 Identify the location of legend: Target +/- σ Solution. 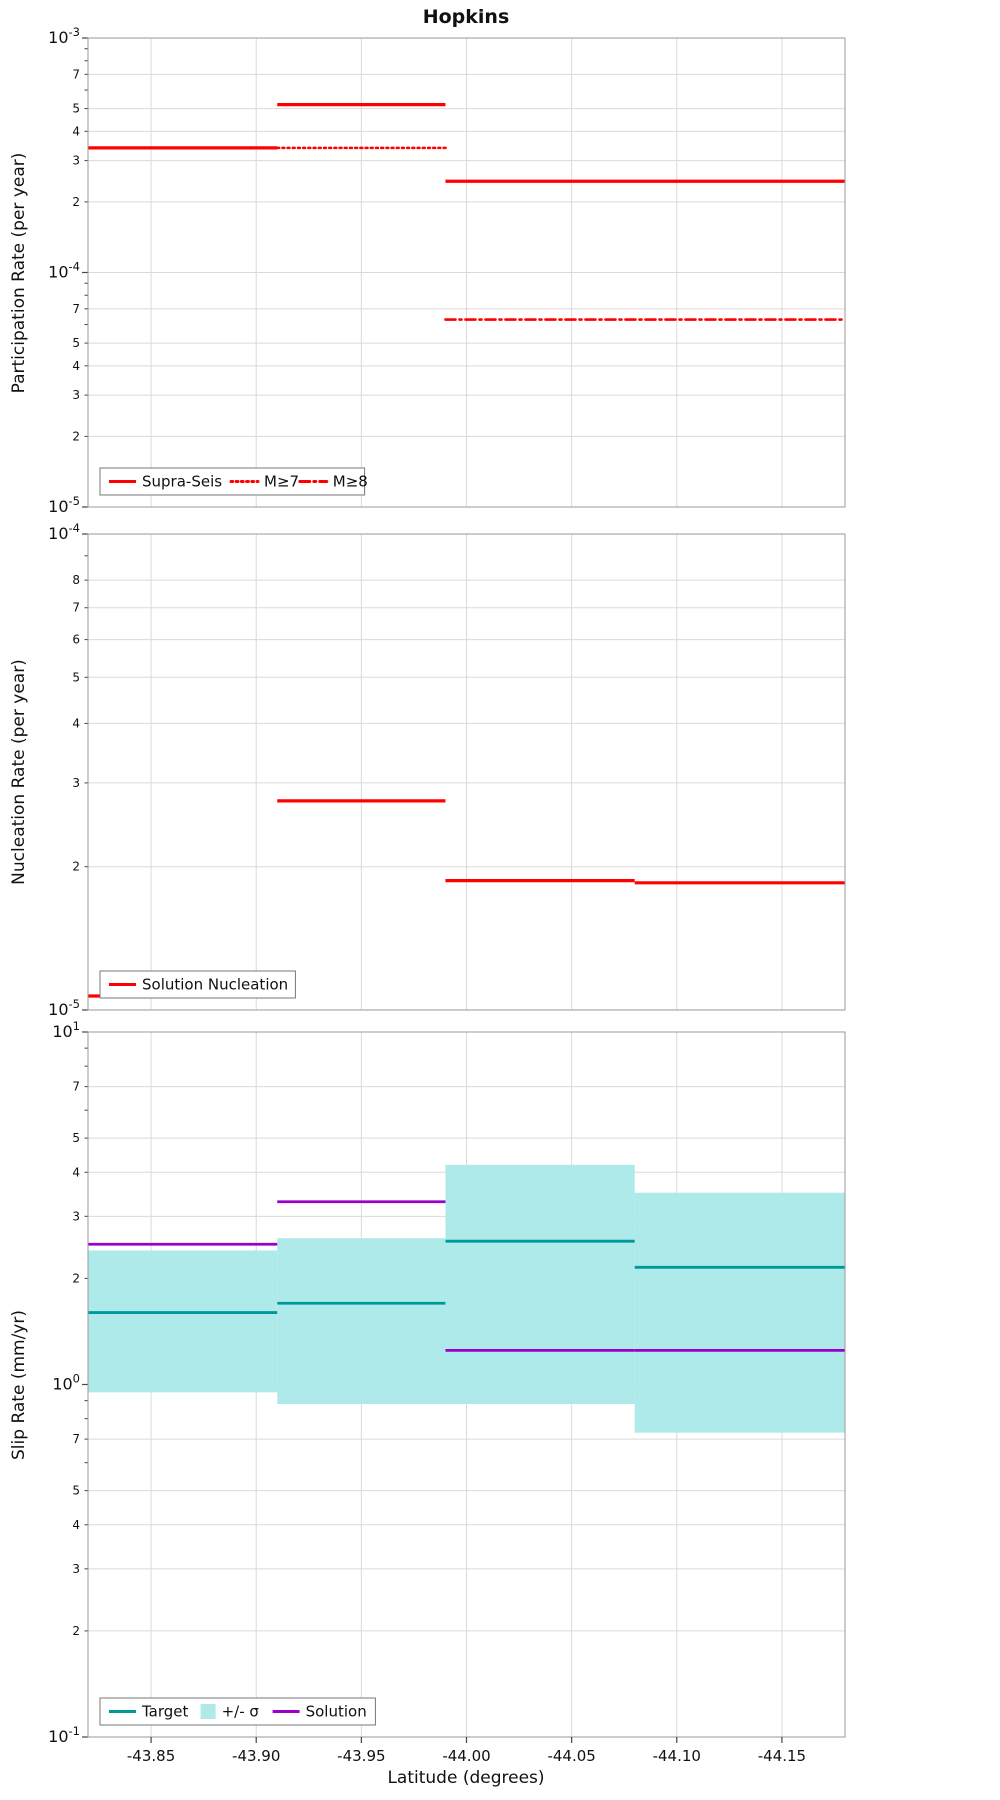
(237, 1711).